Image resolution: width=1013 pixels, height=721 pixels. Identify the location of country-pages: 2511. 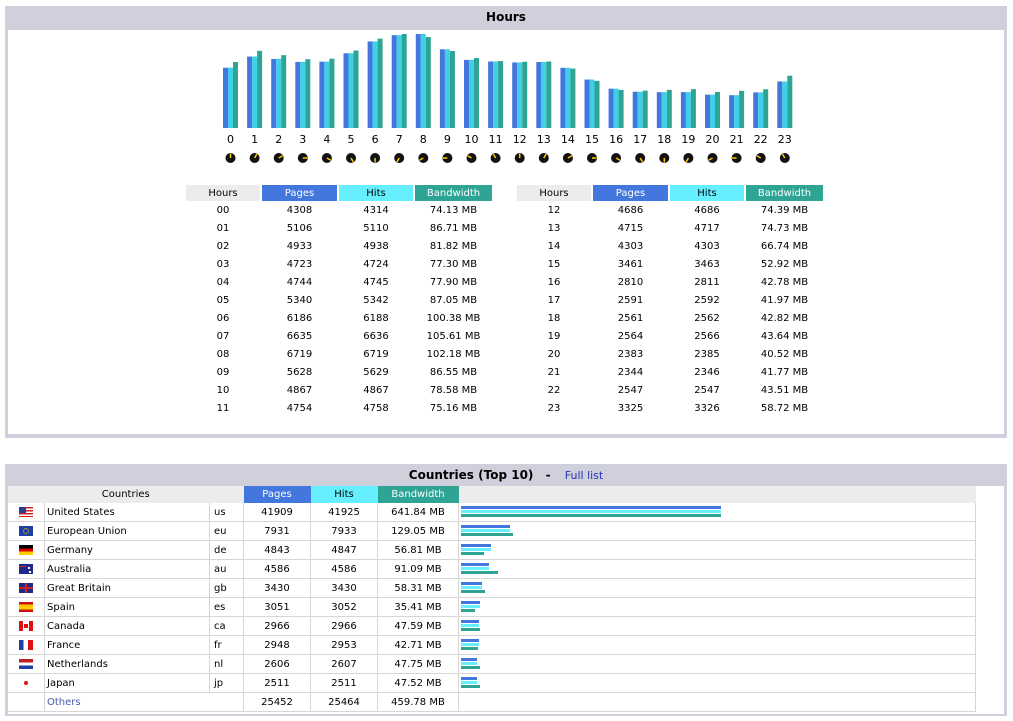
(277, 683).